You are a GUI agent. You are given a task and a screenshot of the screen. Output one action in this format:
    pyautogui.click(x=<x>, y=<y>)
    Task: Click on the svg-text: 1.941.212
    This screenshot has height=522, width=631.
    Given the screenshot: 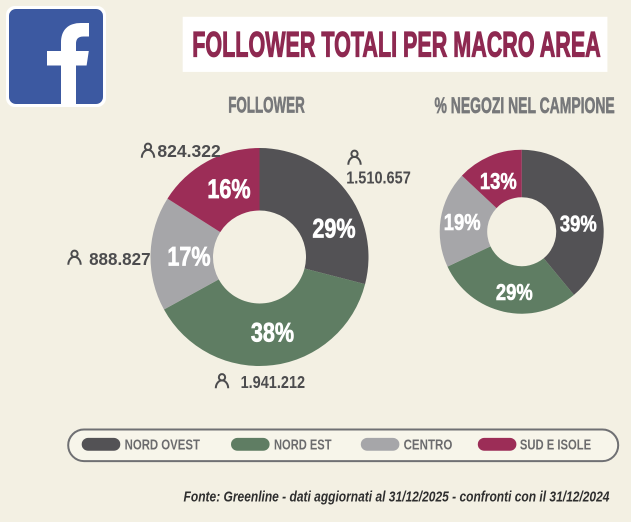 What is the action you would take?
    pyautogui.click(x=273, y=383)
    